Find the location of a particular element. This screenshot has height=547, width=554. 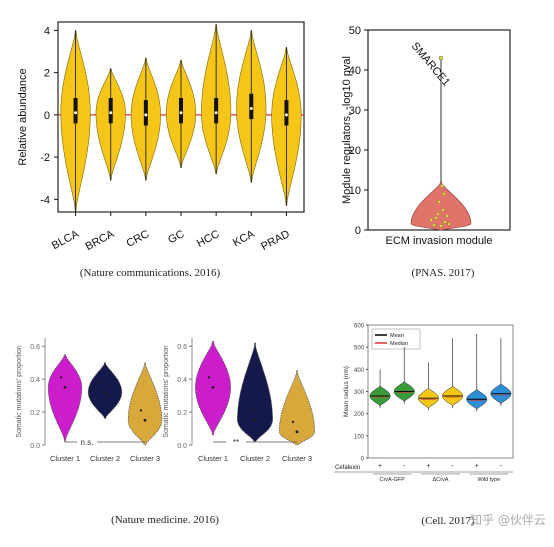

violin-ecm is located at coordinates (441, 206).